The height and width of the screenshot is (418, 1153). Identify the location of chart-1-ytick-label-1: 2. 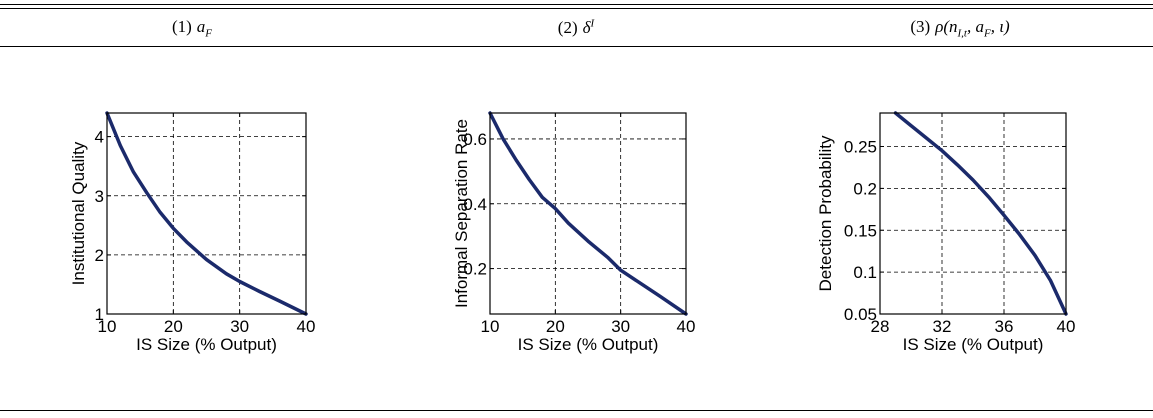
(99, 255).